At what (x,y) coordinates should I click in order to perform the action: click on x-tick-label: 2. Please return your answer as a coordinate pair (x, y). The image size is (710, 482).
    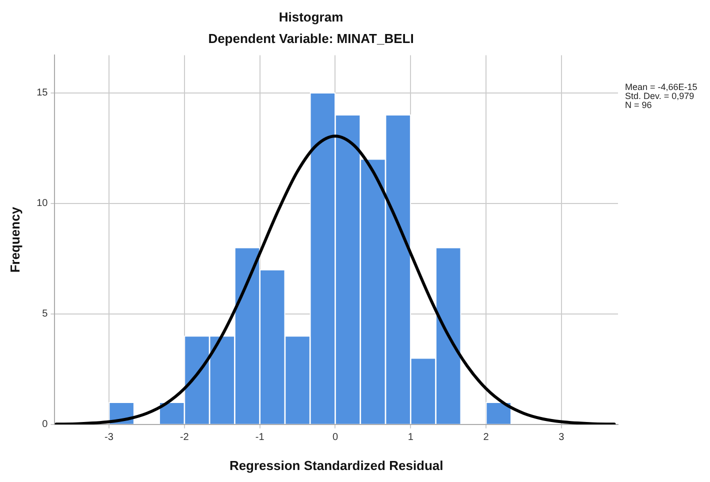
    Looking at the image, I should click on (486, 438).